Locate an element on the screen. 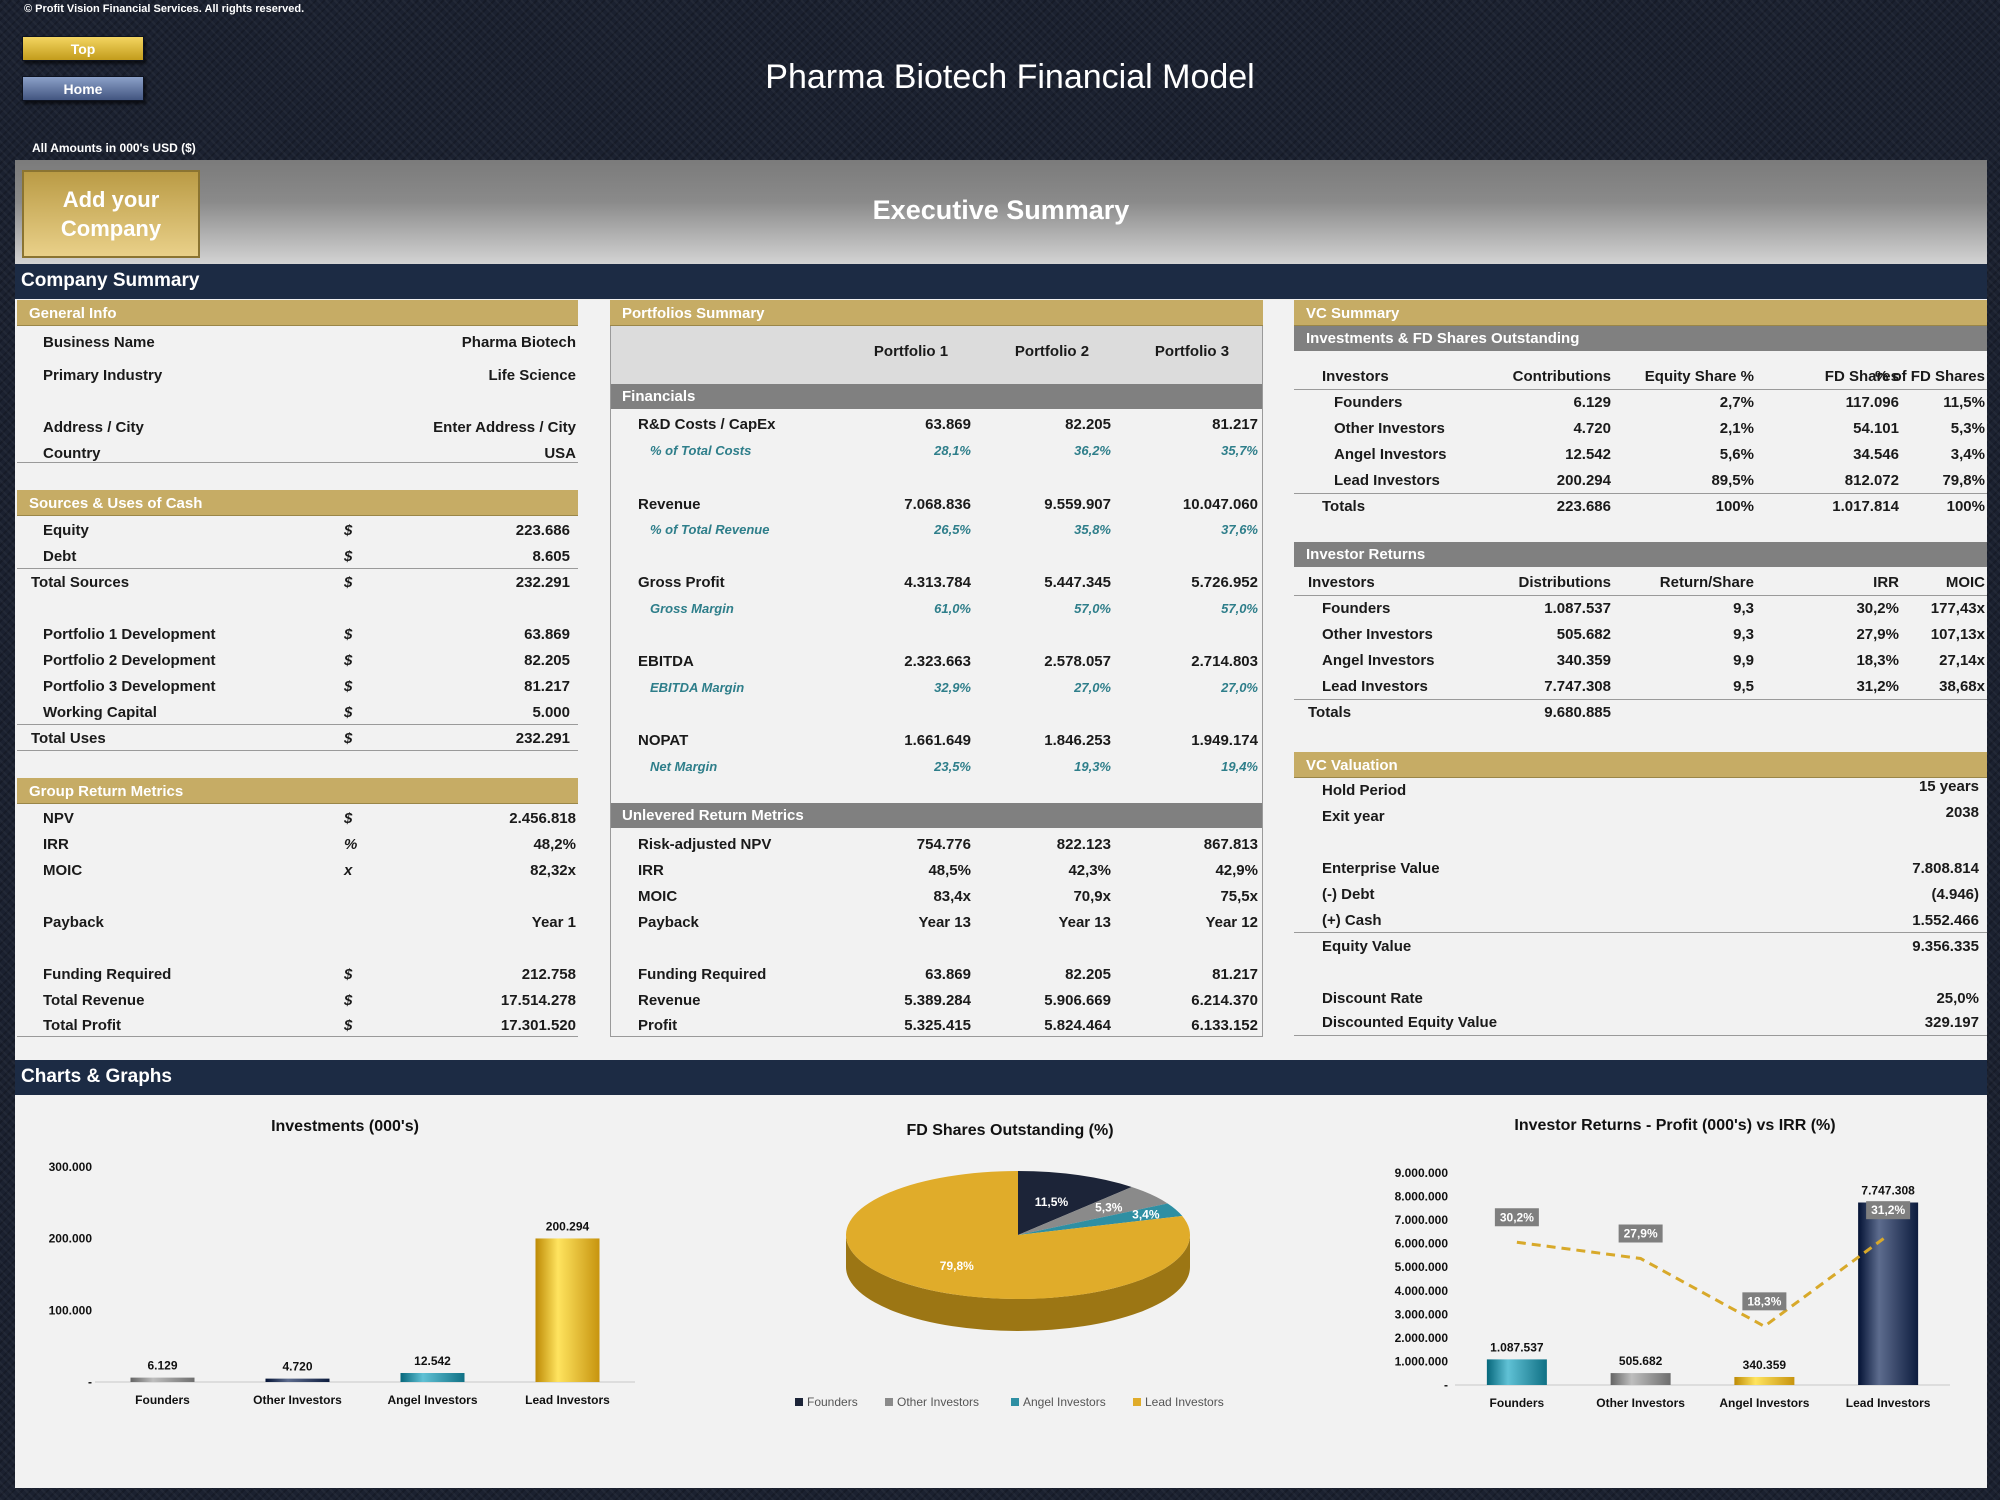 The width and height of the screenshot is (2000, 1500). financial-row: Net Margin 23,5% 19,3% 19,4% is located at coordinates (936, 768).